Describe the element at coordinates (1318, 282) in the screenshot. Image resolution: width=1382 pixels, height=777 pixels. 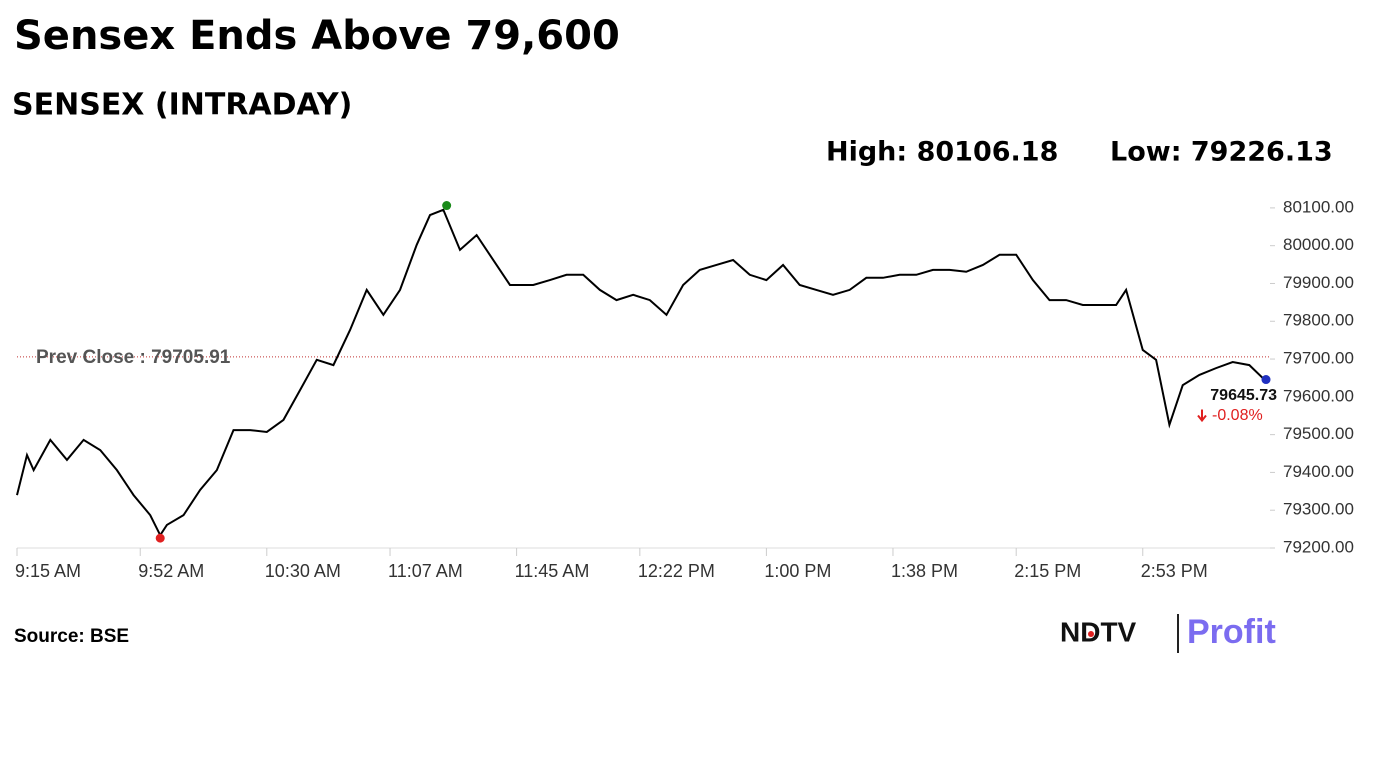
I see `y-tick-label: 79900.00` at that location.